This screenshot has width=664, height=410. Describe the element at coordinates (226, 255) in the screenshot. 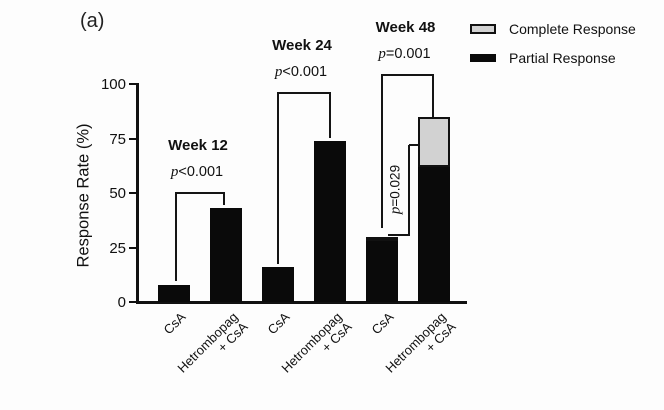

I see `bar-week-12-hetrombopag-csa-partial` at that location.